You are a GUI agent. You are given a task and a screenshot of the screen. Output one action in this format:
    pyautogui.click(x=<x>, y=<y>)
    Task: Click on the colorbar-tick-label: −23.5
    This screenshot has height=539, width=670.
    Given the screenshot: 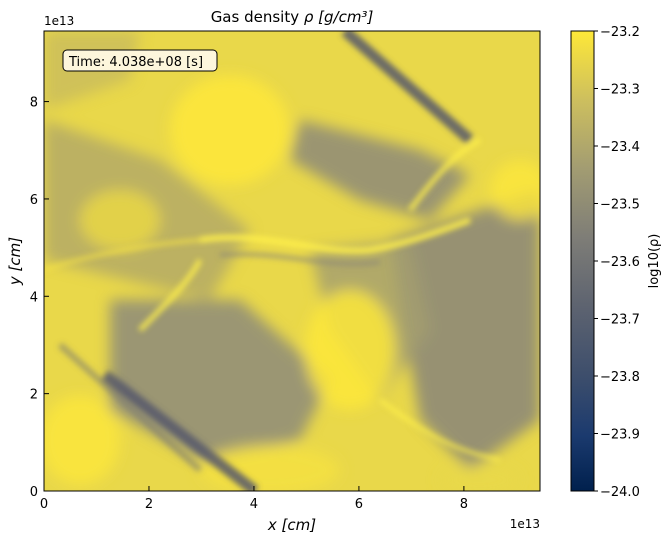 What is the action you would take?
    pyautogui.click(x=620, y=205)
    